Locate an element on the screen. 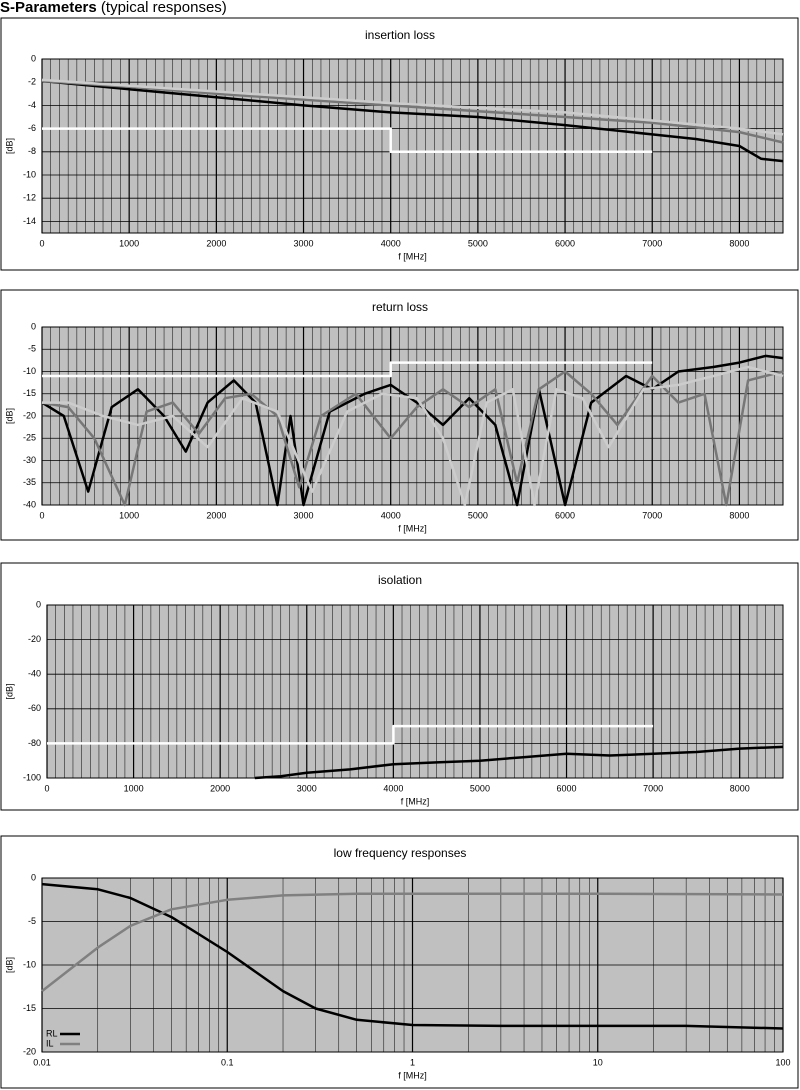 The width and height of the screenshot is (800, 1090). chart-title: isolation is located at coordinates (400, 580).